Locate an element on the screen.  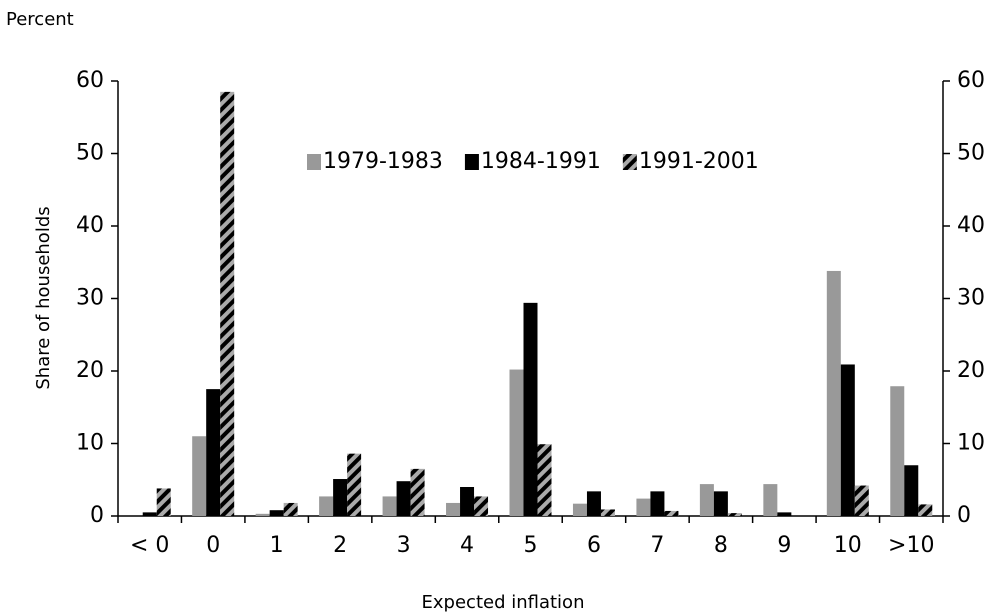
x-tick-label: 10 is located at coordinates (848, 545).